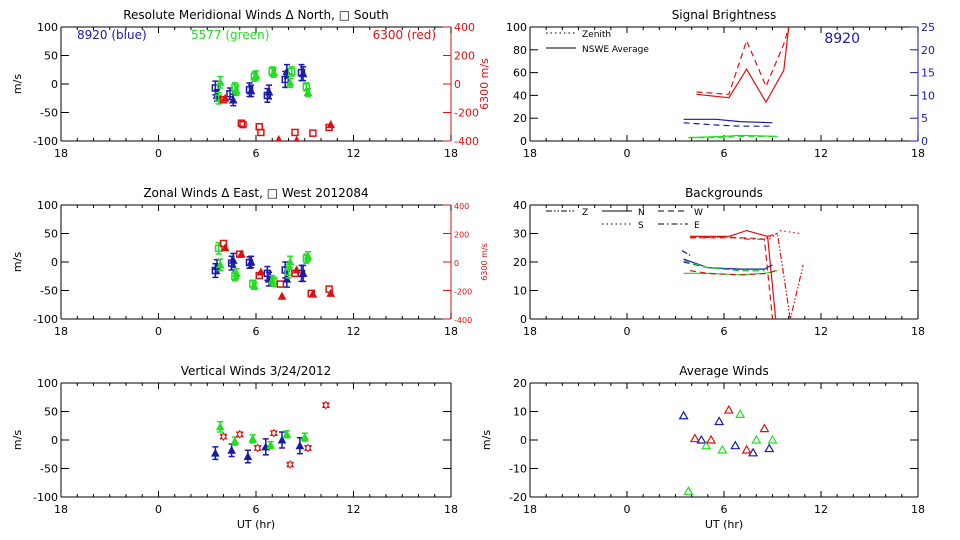 This screenshot has height=540, width=960. I want to click on annotation-label: 8920 (blue), so click(112, 35).